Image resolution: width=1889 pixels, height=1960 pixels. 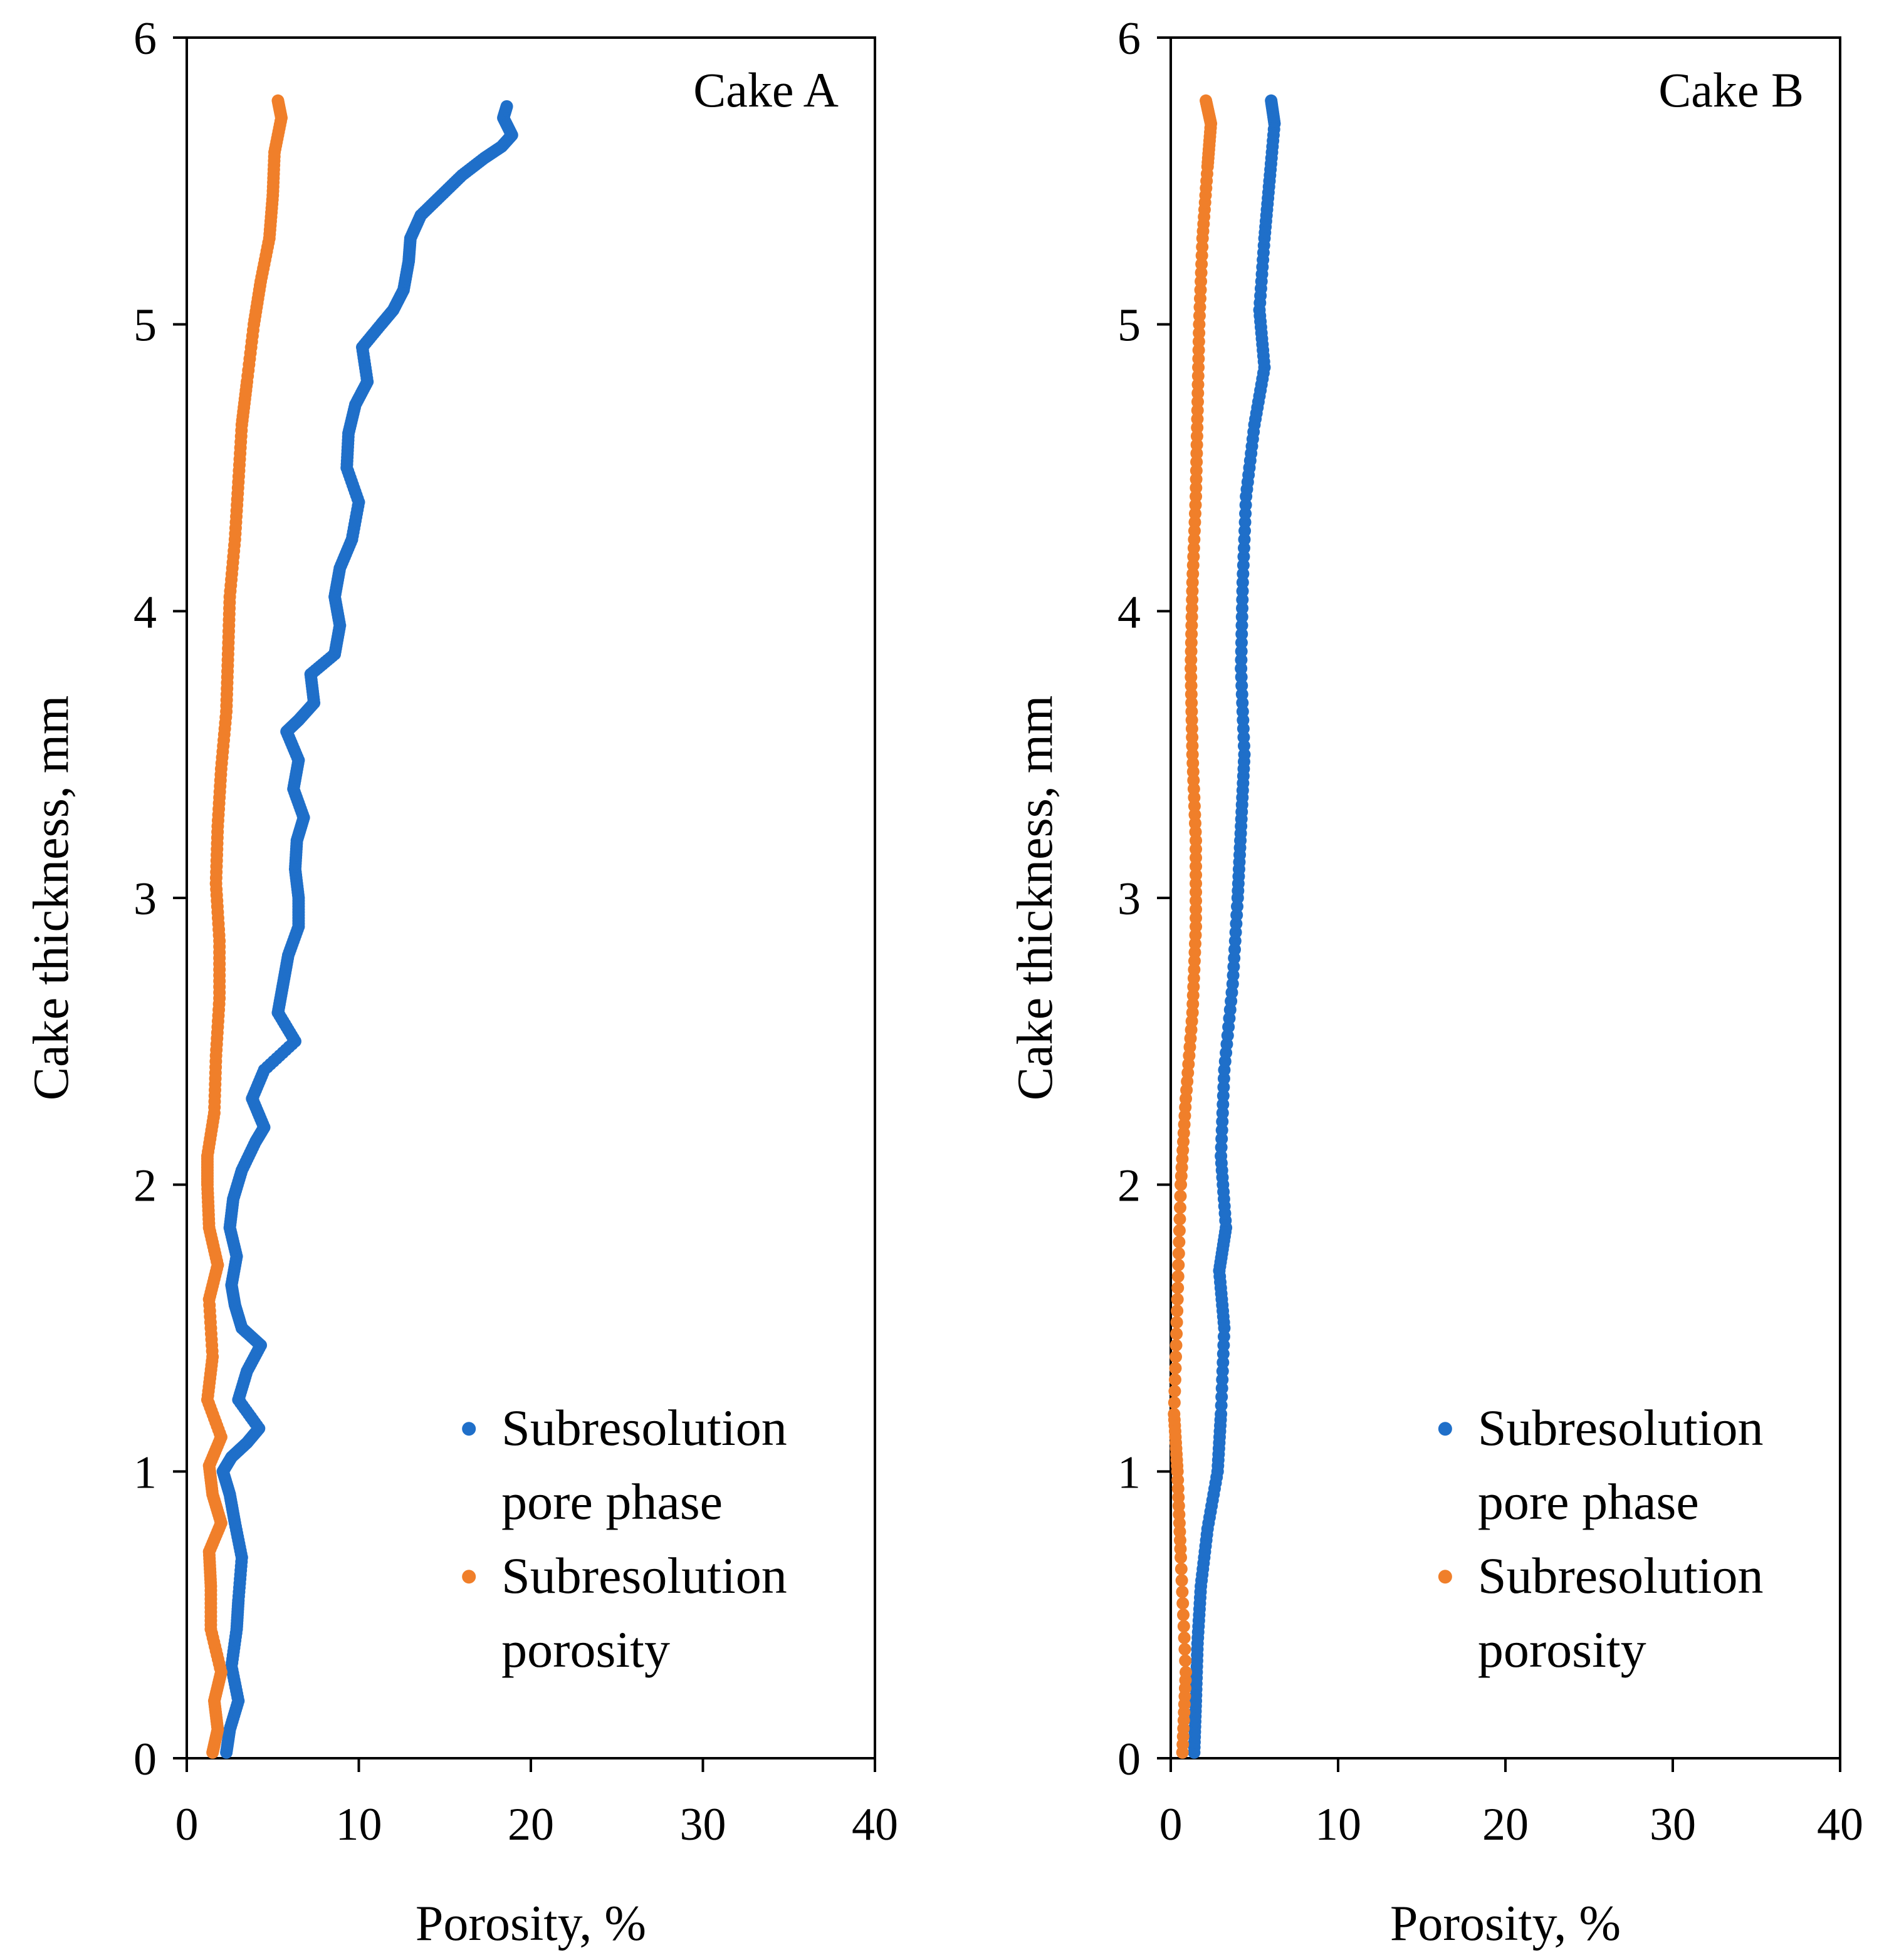 I want to click on panel-title: Cake A, so click(x=766, y=90).